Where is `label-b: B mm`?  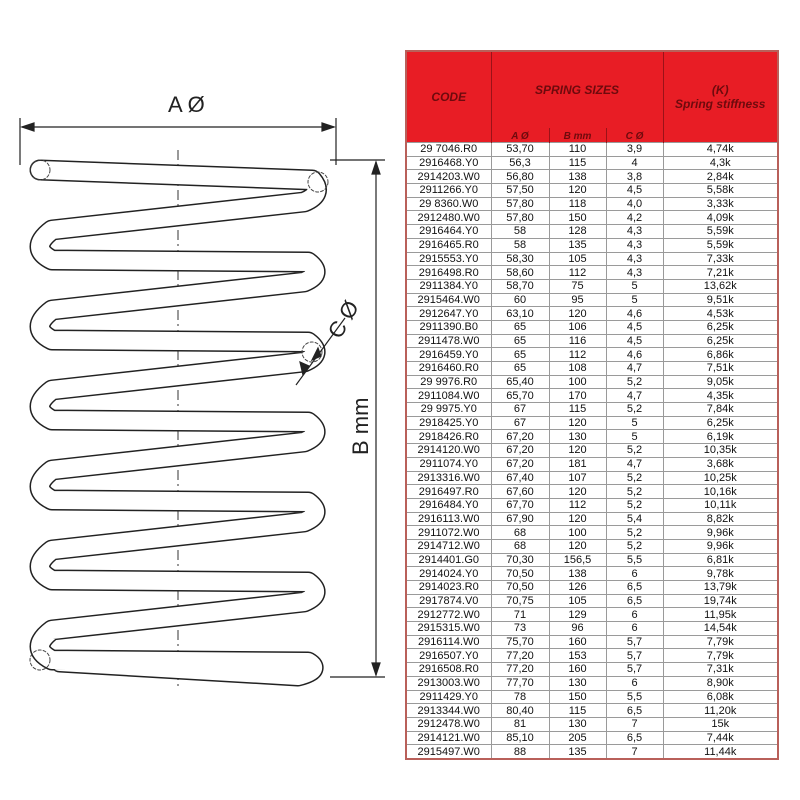
label-b: B mm is located at coordinates (360, 426).